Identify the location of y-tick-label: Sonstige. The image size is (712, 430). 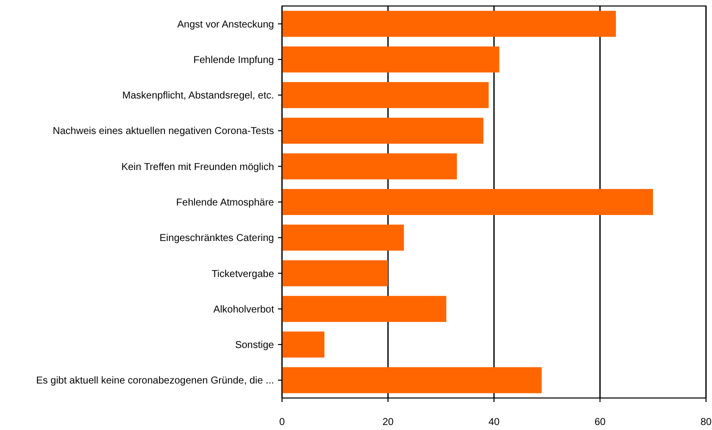
(254, 346).